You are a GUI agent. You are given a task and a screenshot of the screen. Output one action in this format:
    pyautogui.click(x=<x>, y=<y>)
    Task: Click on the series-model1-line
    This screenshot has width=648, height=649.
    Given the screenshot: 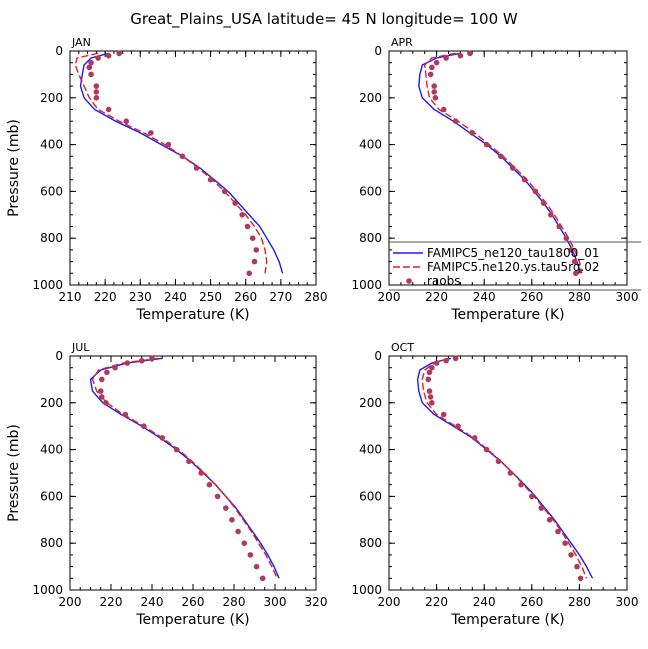 What is the action you would take?
    pyautogui.click(x=500, y=163)
    